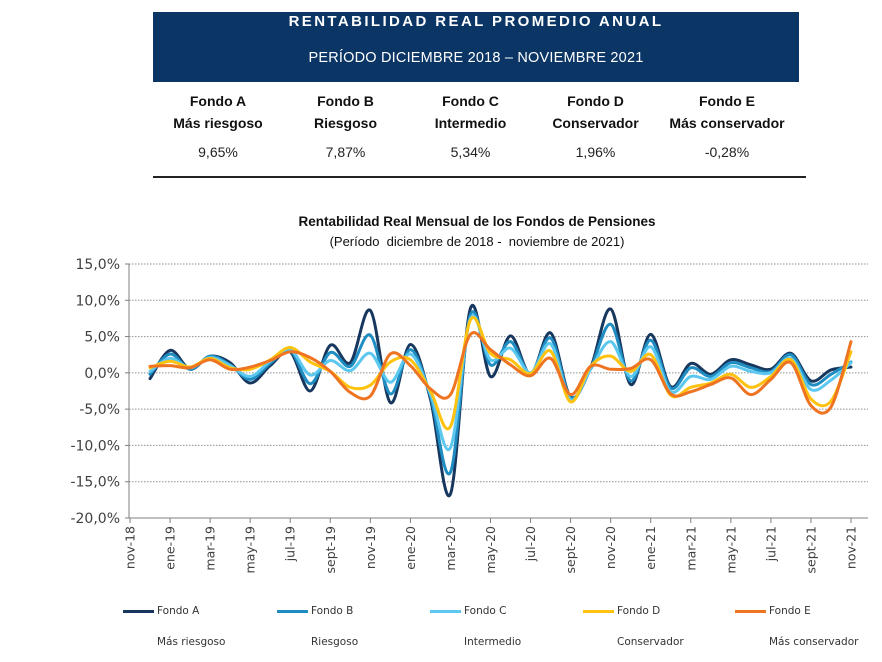 The height and width of the screenshot is (662, 882). Describe the element at coordinates (476, 21) in the screenshot. I see `header-title: RENTABILIDAD REAL PROMEDIO ANUAL` at that location.